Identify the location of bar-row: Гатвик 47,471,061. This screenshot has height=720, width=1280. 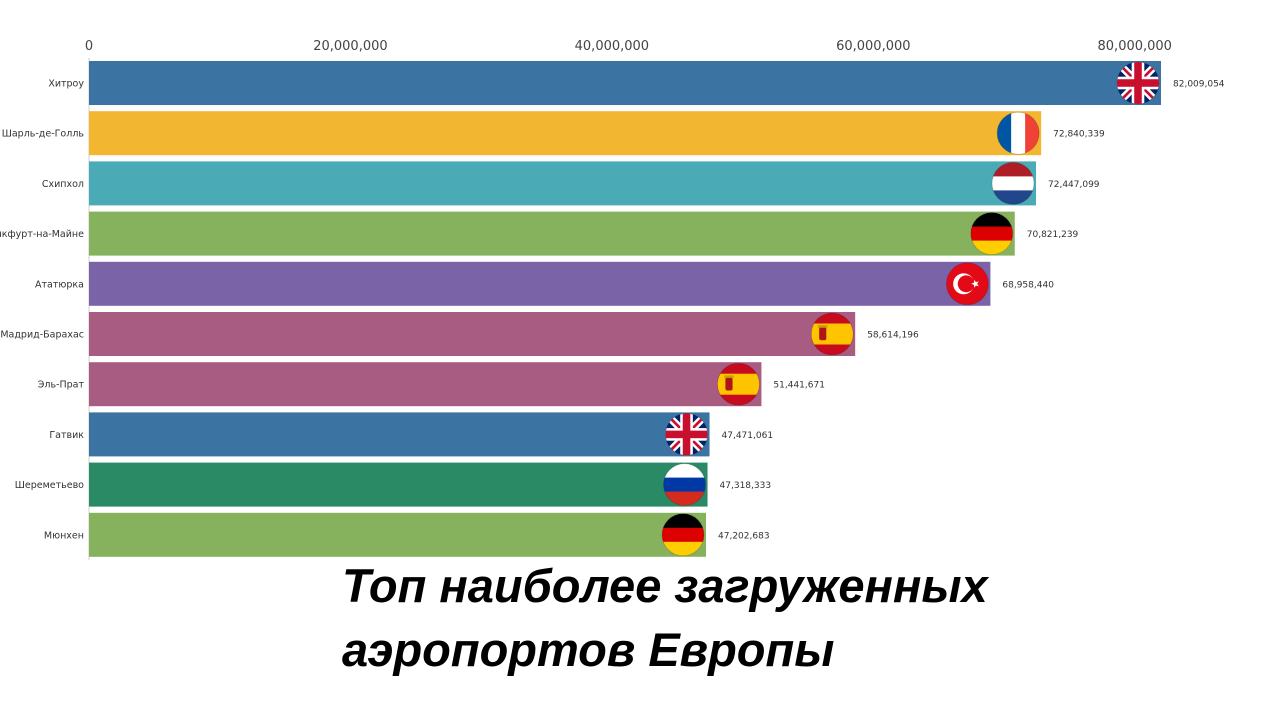
(411, 434).